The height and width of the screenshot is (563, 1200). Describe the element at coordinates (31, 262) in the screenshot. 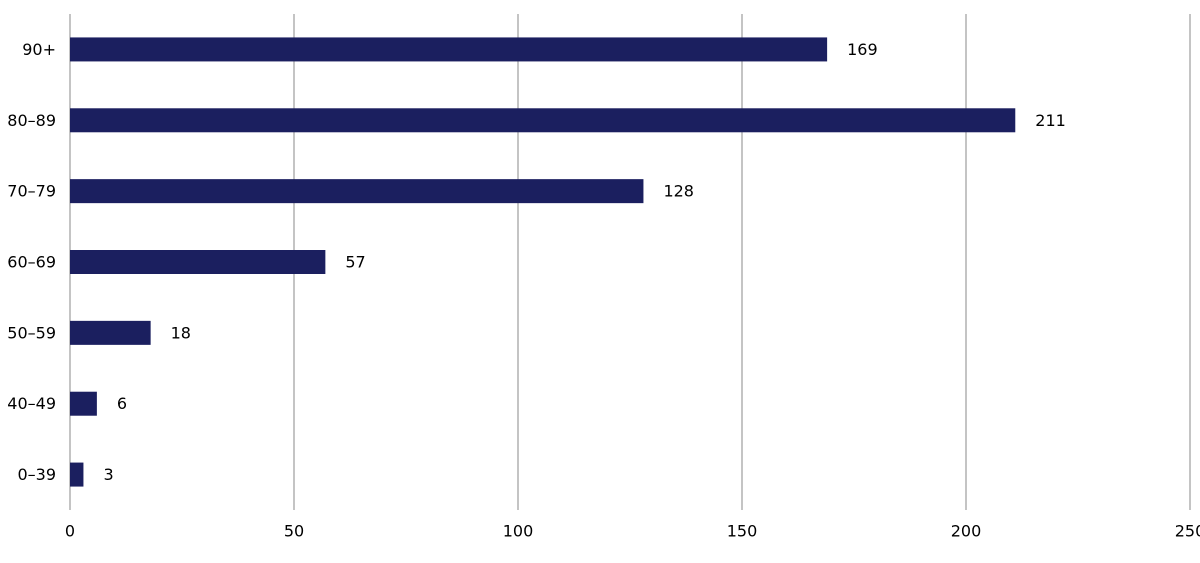

I see `y-tick-label: 60–69` at that location.